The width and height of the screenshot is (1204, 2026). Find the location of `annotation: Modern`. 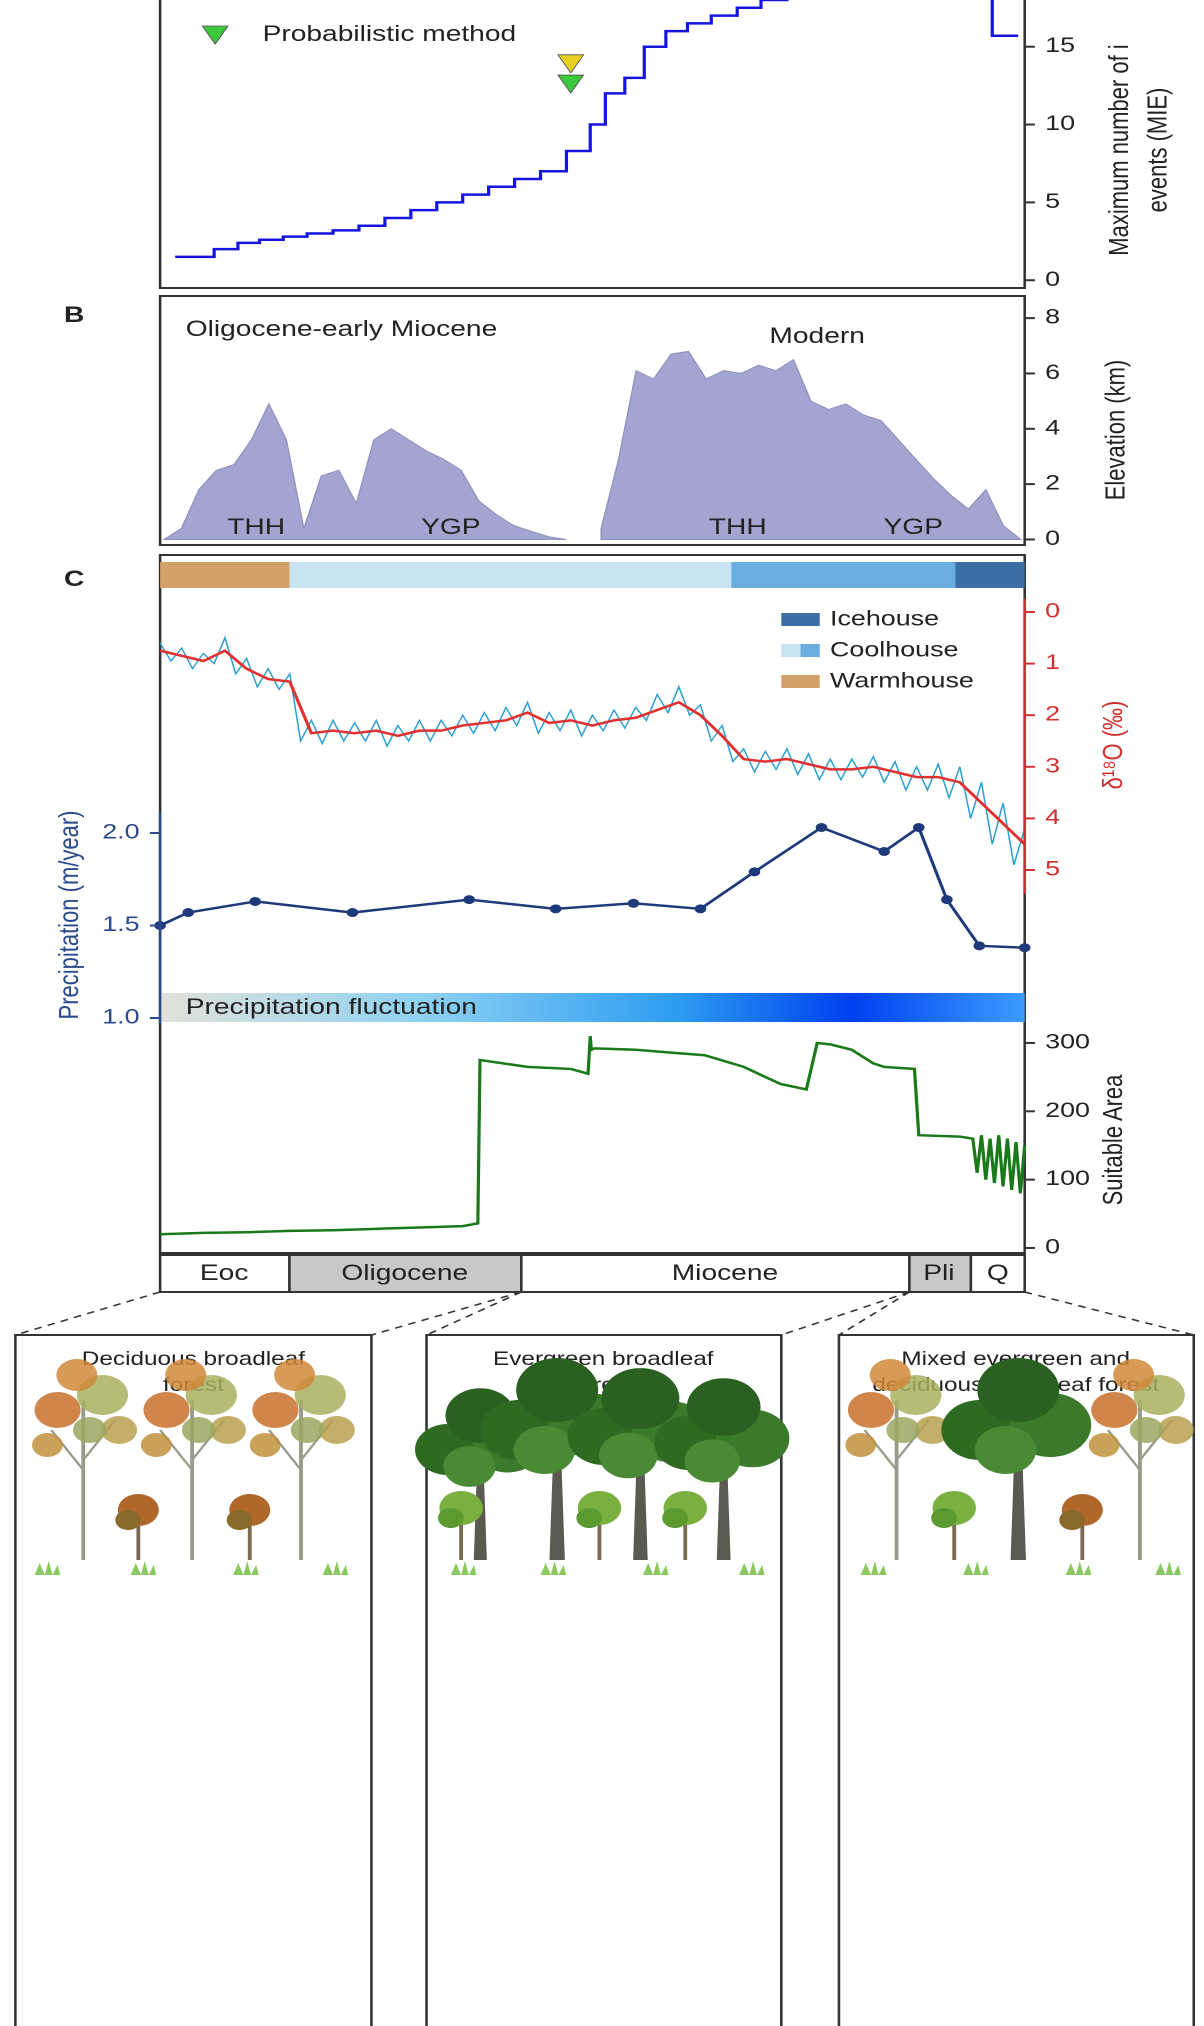

annotation: Modern is located at coordinates (816, 336).